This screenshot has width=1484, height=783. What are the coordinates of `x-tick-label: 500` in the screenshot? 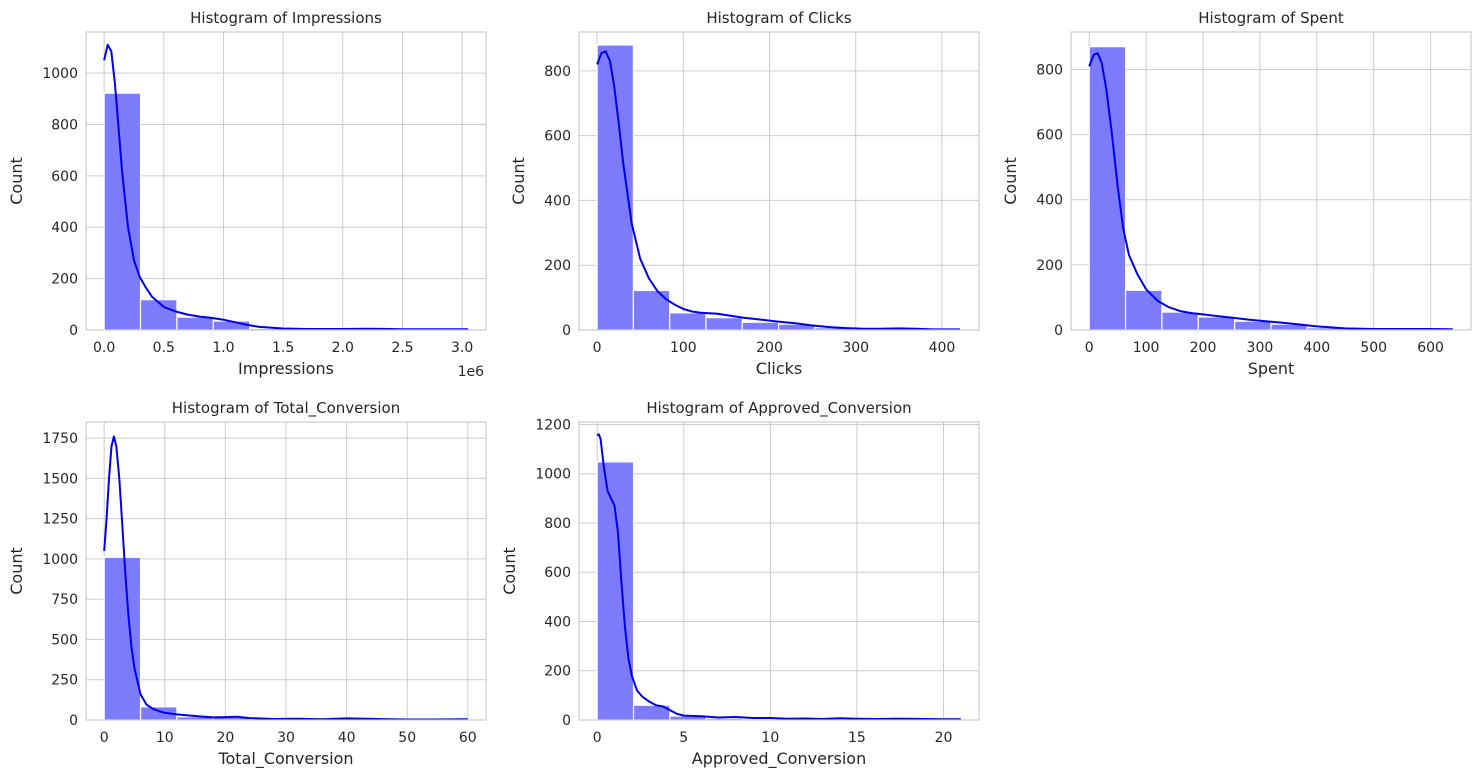 It's located at (1373, 348).